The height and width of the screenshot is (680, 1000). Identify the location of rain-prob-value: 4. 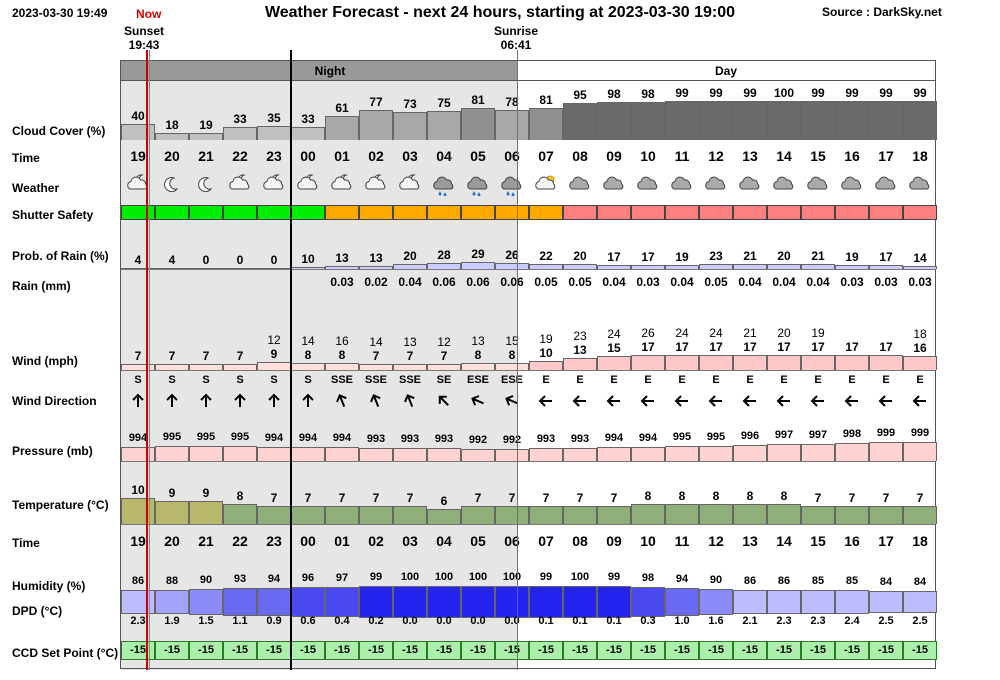
(138, 260).